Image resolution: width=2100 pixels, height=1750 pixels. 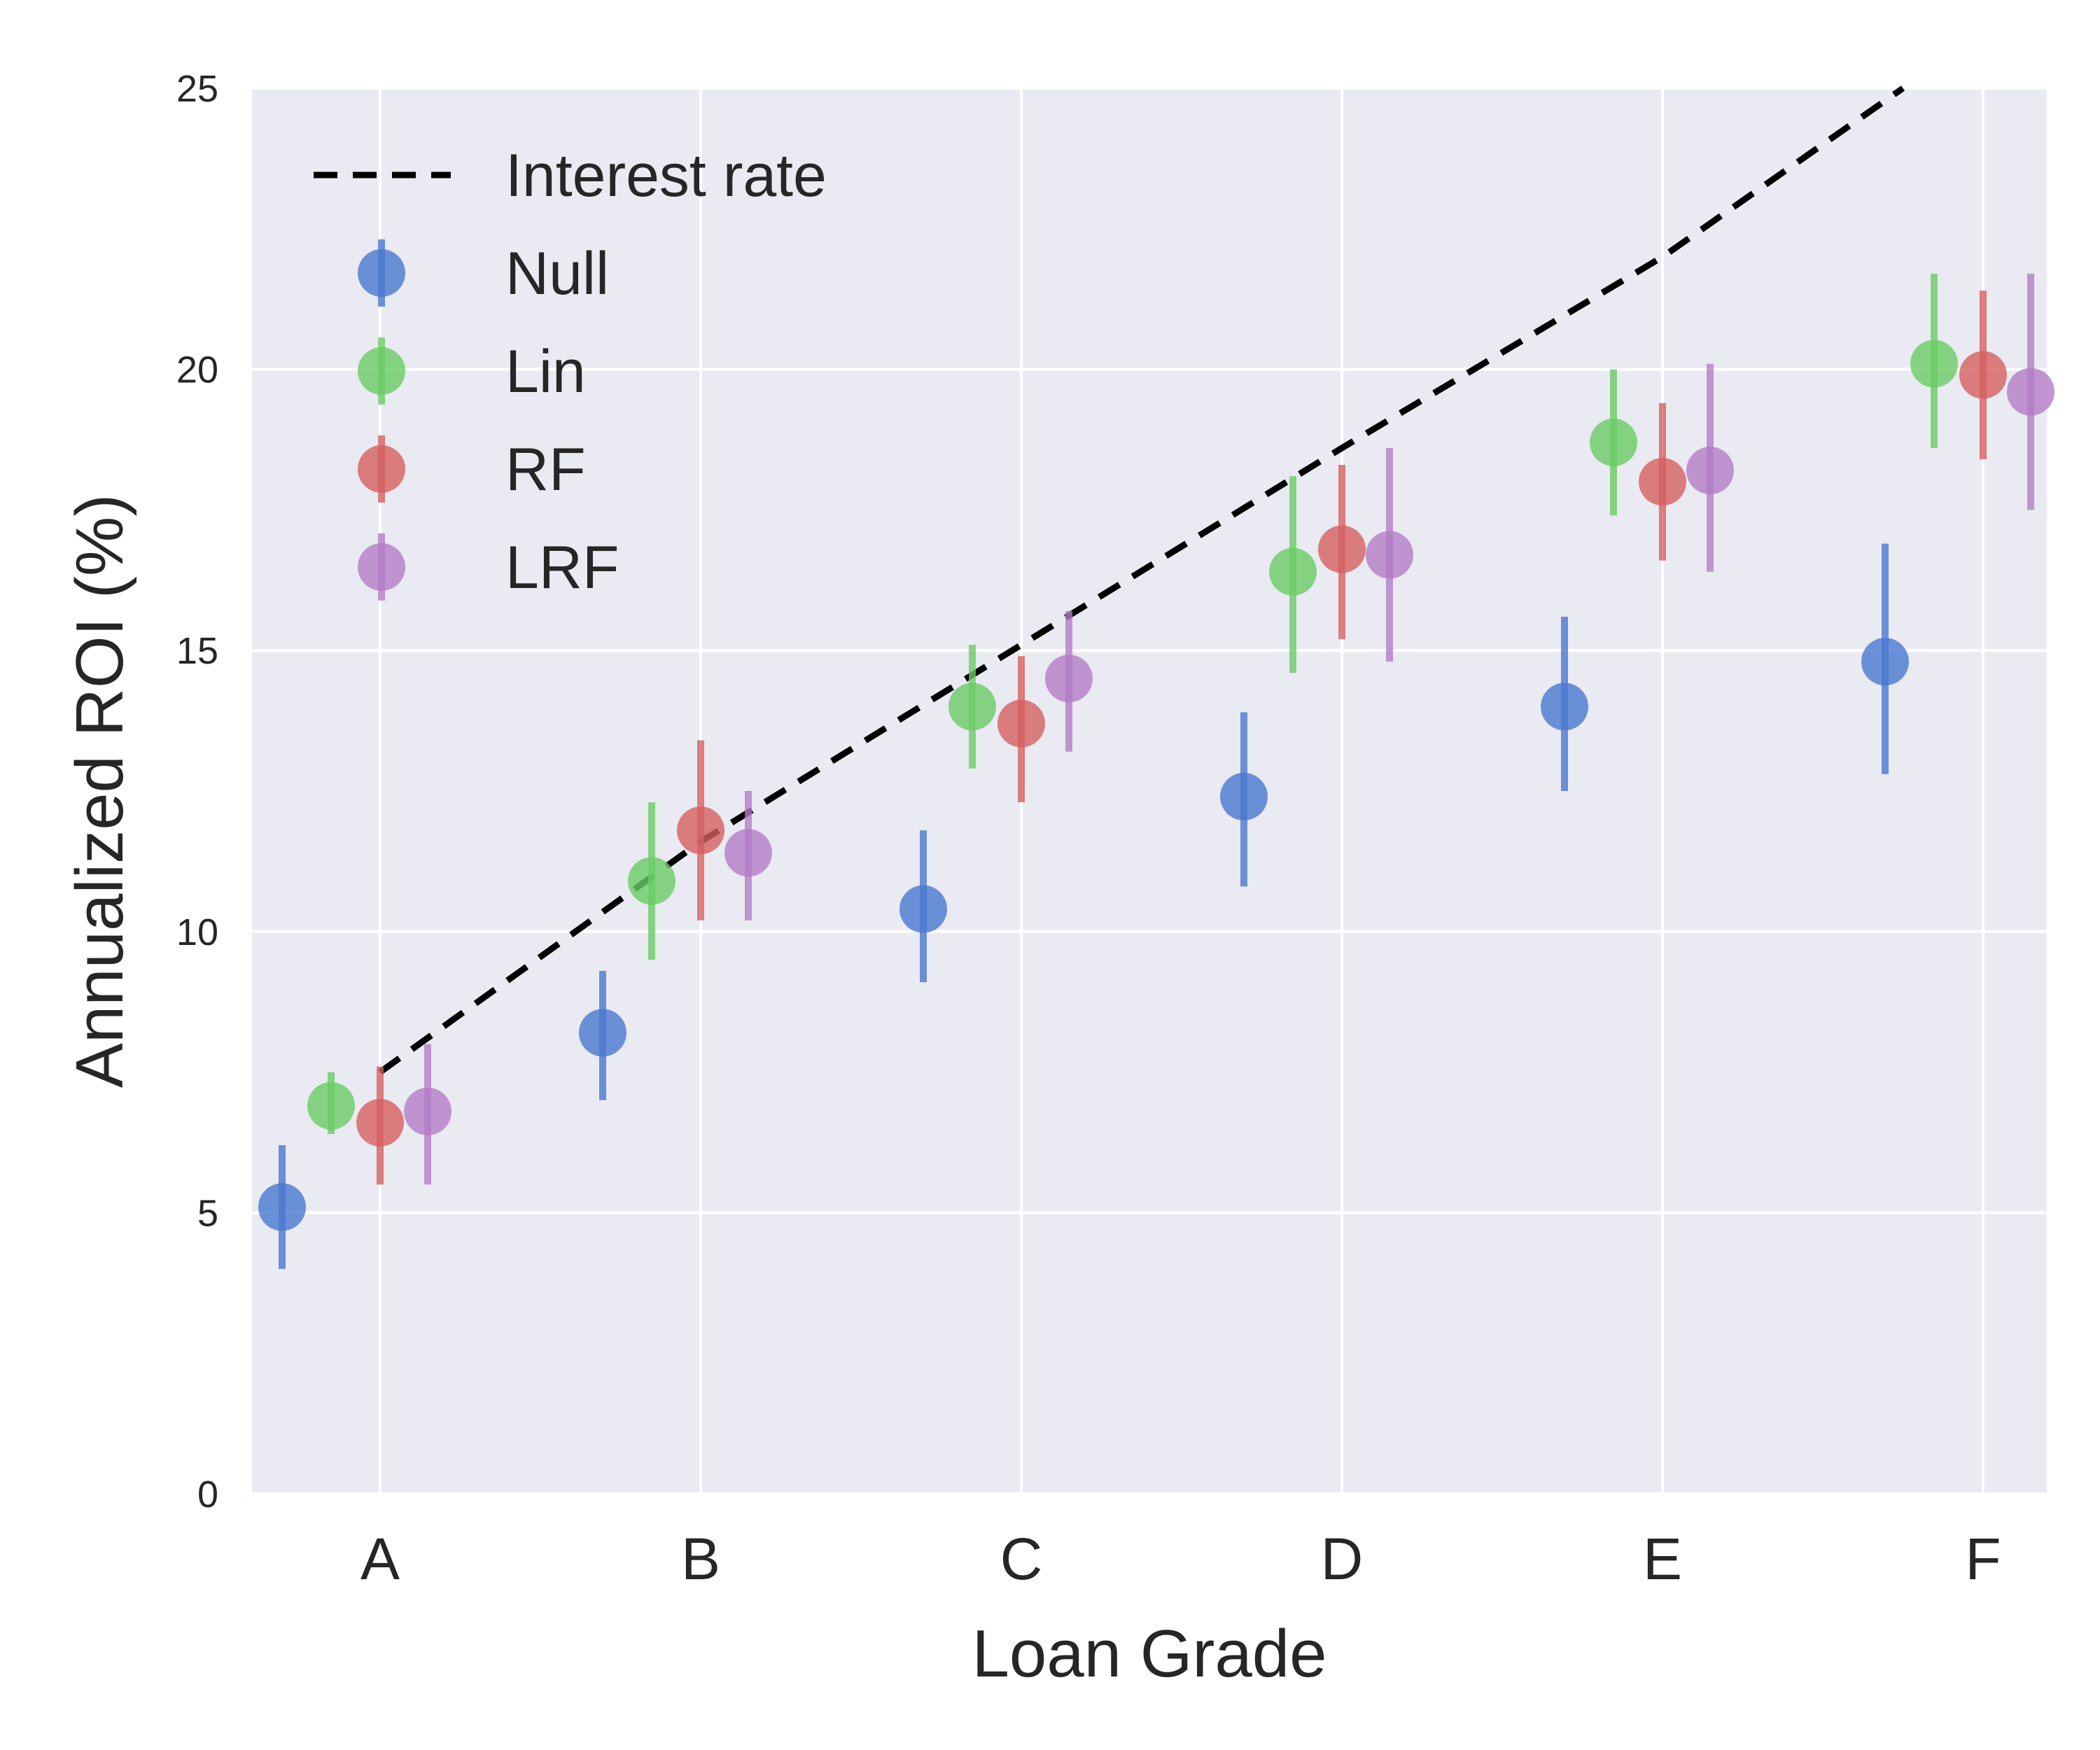 What do you see at coordinates (557, 273) in the screenshot?
I see `legend-label-null: Null` at bounding box center [557, 273].